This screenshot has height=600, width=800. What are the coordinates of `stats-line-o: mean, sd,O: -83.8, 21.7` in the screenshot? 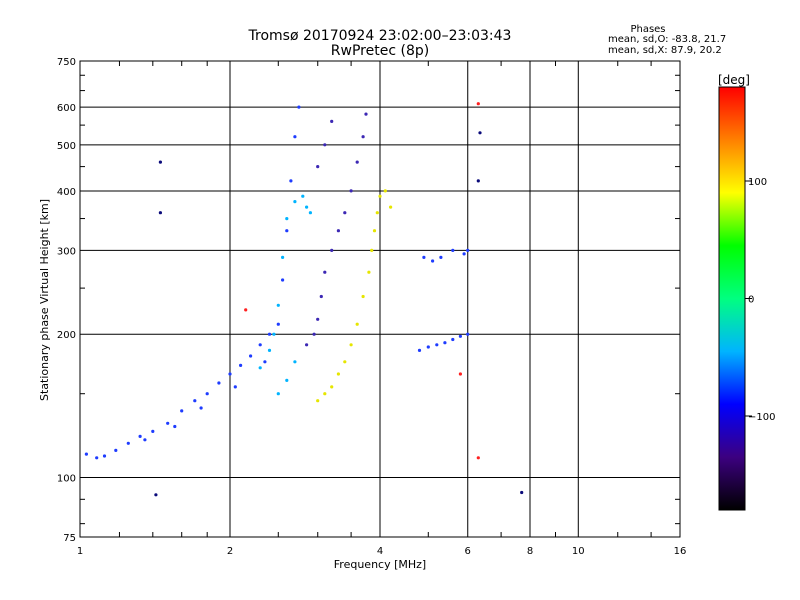 It's located at (667, 39).